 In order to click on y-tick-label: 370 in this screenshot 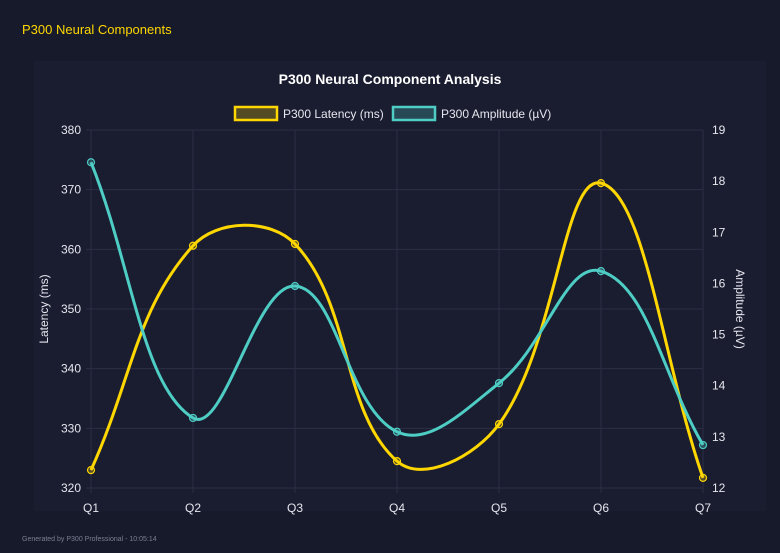, I will do `click(71, 190)`.